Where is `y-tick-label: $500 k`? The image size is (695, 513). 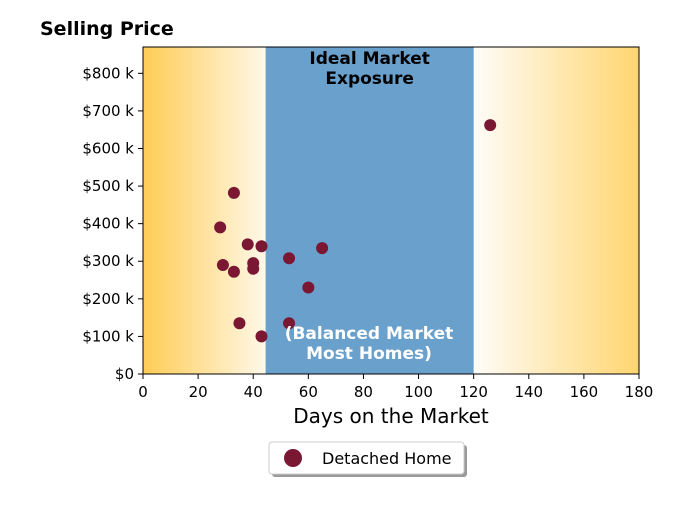 y-tick-label: $500 k is located at coordinates (108, 186).